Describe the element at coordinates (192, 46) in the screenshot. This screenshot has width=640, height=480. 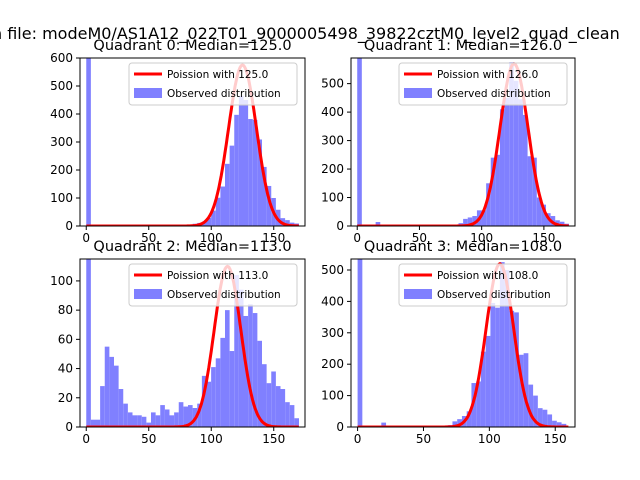
I see `subplot-title: Quadrant 0: Median=125.0` at that location.